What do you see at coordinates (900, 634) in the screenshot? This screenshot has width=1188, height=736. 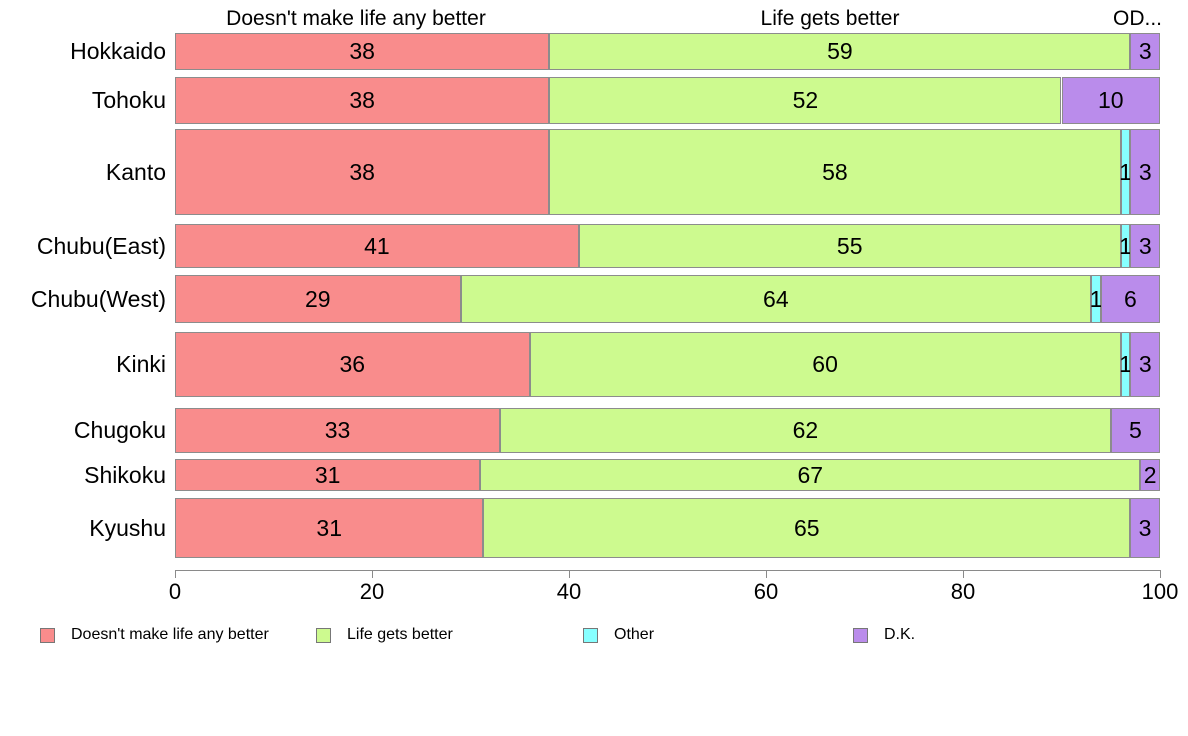 I see `legend-label: D.K.` at bounding box center [900, 634].